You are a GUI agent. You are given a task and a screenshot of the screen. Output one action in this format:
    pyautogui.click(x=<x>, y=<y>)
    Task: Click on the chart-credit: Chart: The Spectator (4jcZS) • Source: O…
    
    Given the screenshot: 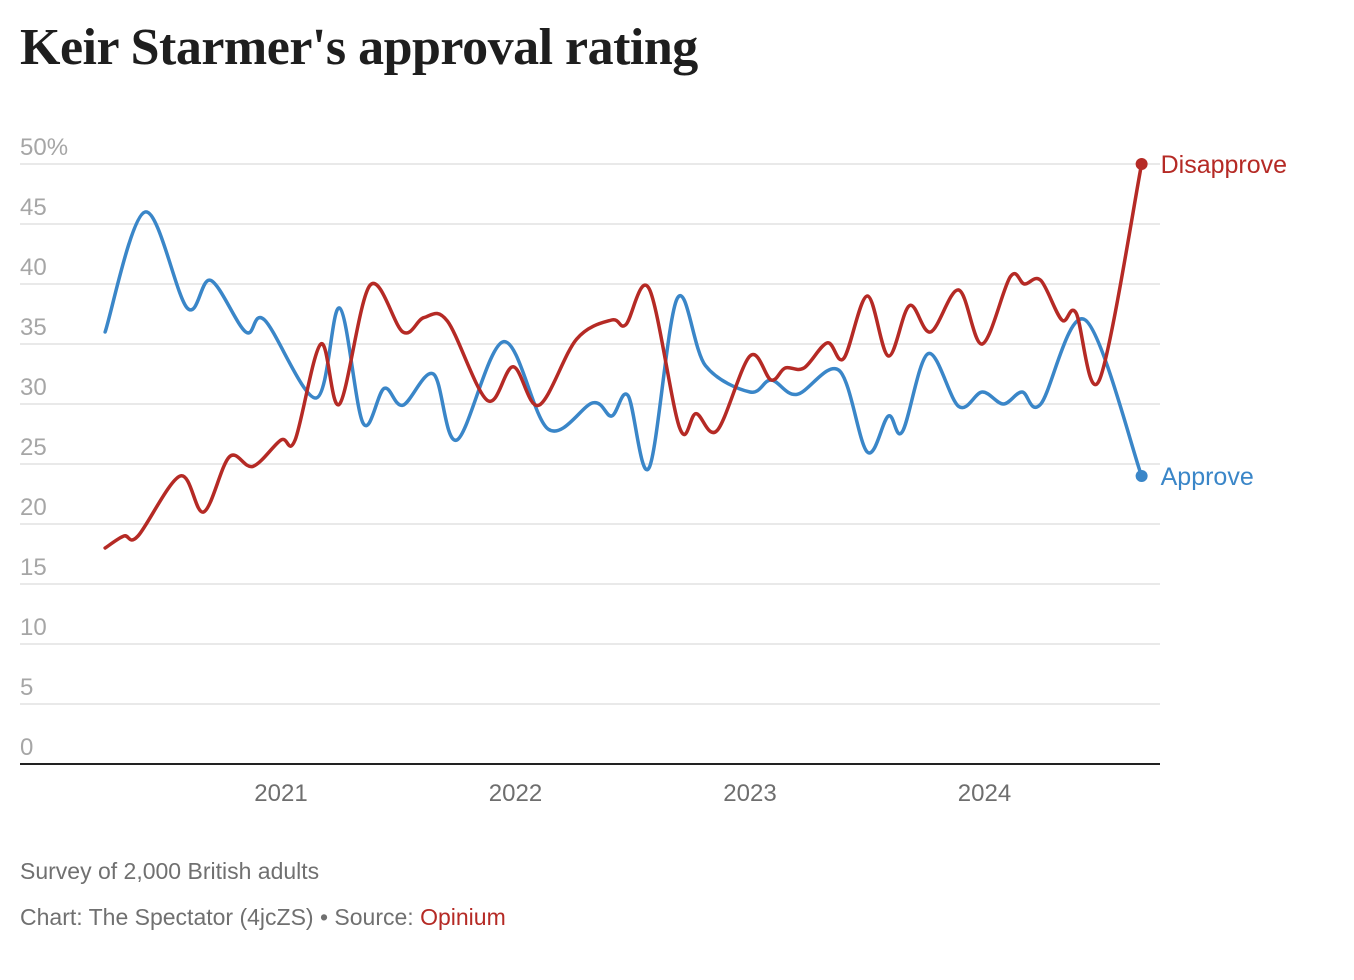 What is the action you would take?
    pyautogui.click(x=263, y=917)
    